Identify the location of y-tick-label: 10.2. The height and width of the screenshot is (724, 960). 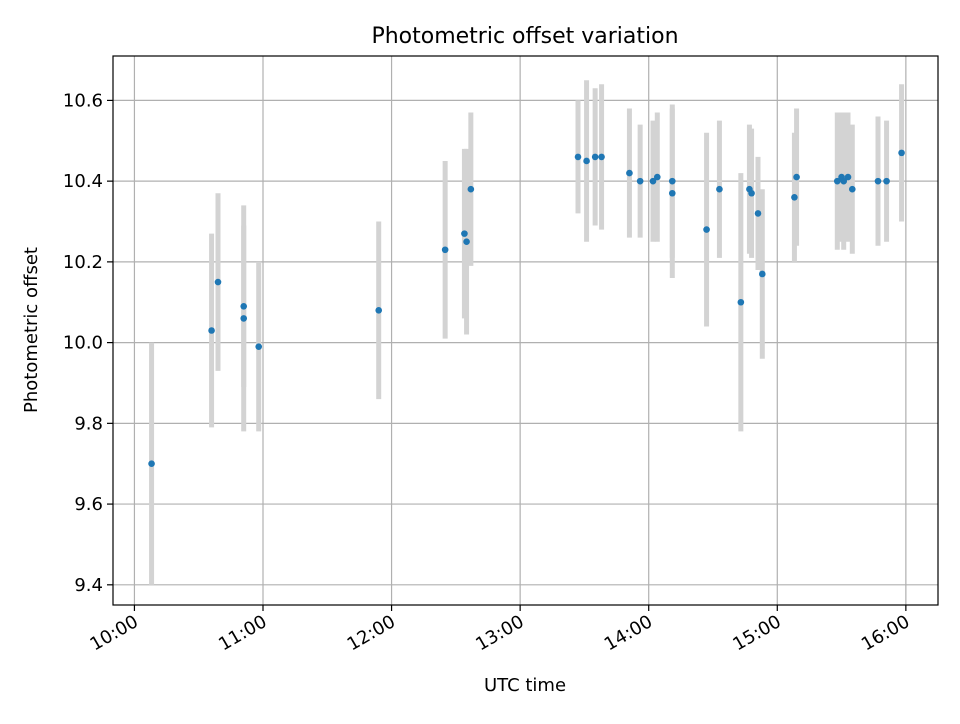
(83, 262).